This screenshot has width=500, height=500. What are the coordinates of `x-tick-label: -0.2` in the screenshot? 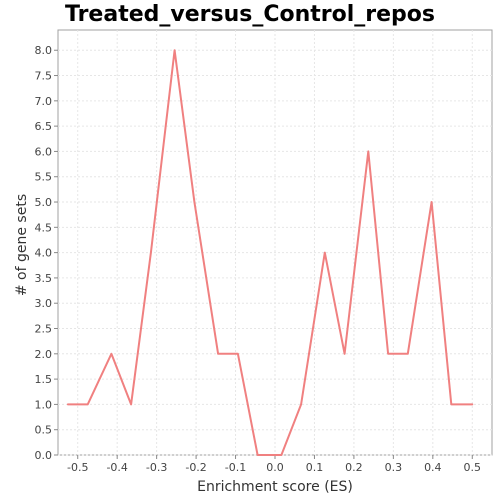 It's located at (195, 467).